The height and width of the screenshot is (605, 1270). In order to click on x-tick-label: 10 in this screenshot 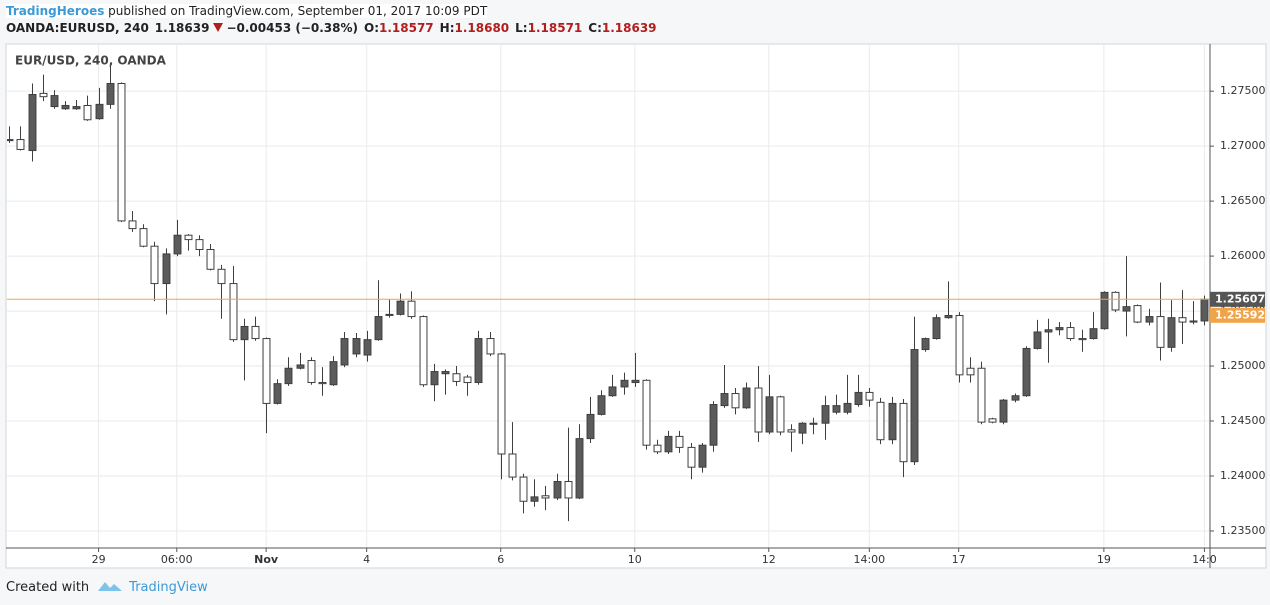, I will do `click(635, 559)`.